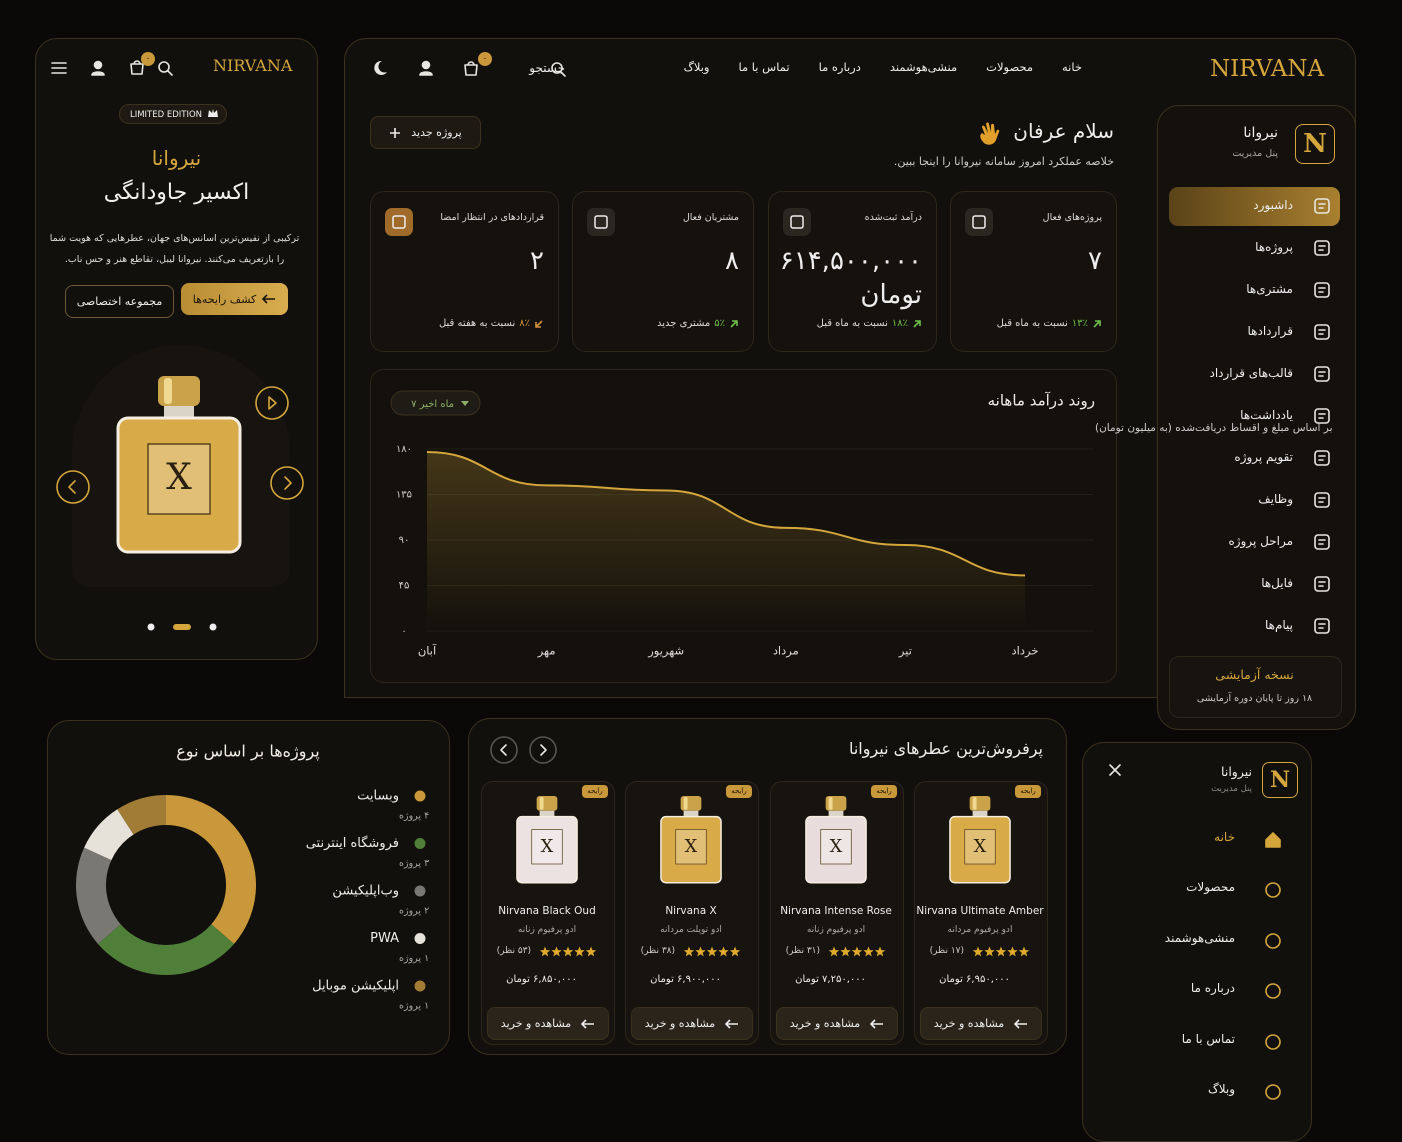 This screenshot has width=1402, height=1142. I want to click on hero-bottle: X, so click(179, 465).